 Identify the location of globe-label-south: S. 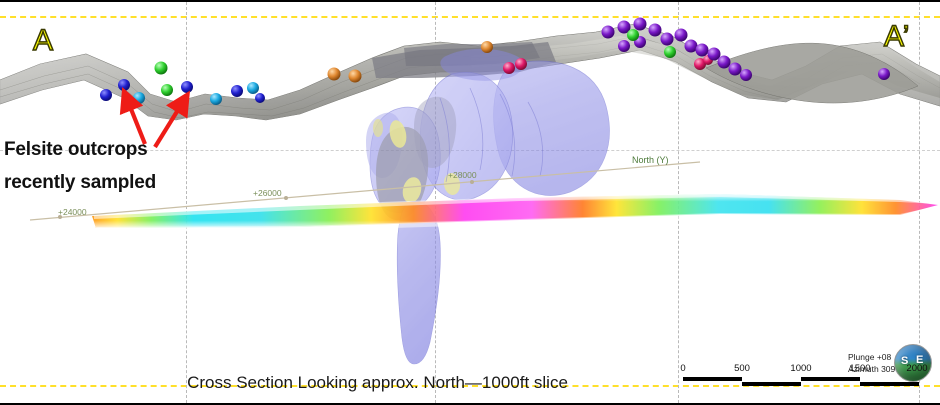
(905, 361).